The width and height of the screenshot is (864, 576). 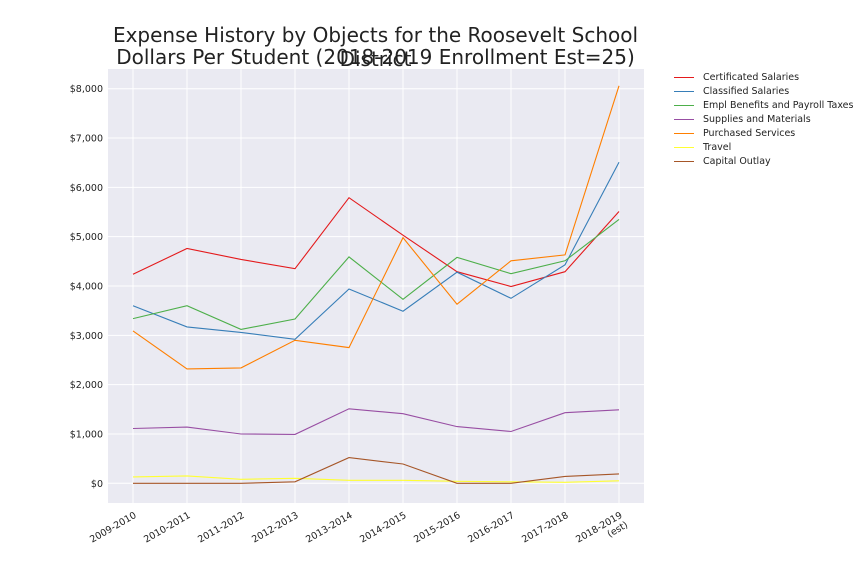 I want to click on legend-item-empl-benefits-and-payroll-taxes: Empl Benefits and Payroll Taxes, so click(x=763, y=105).